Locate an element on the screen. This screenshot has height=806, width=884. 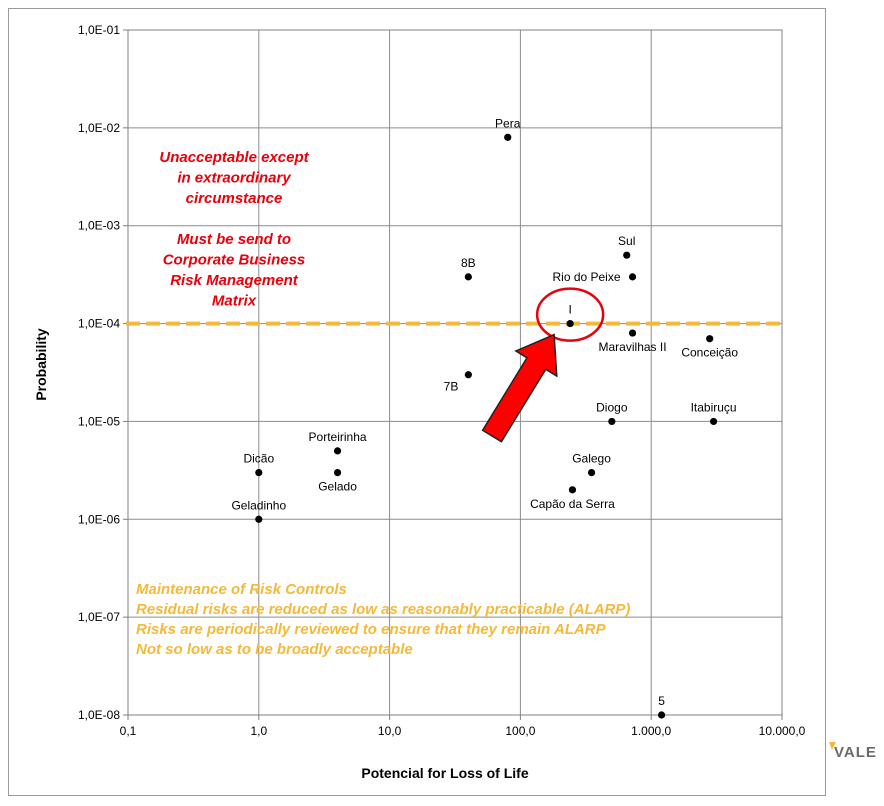
red-annotation-line: Unacceptable except is located at coordinates (234, 157).